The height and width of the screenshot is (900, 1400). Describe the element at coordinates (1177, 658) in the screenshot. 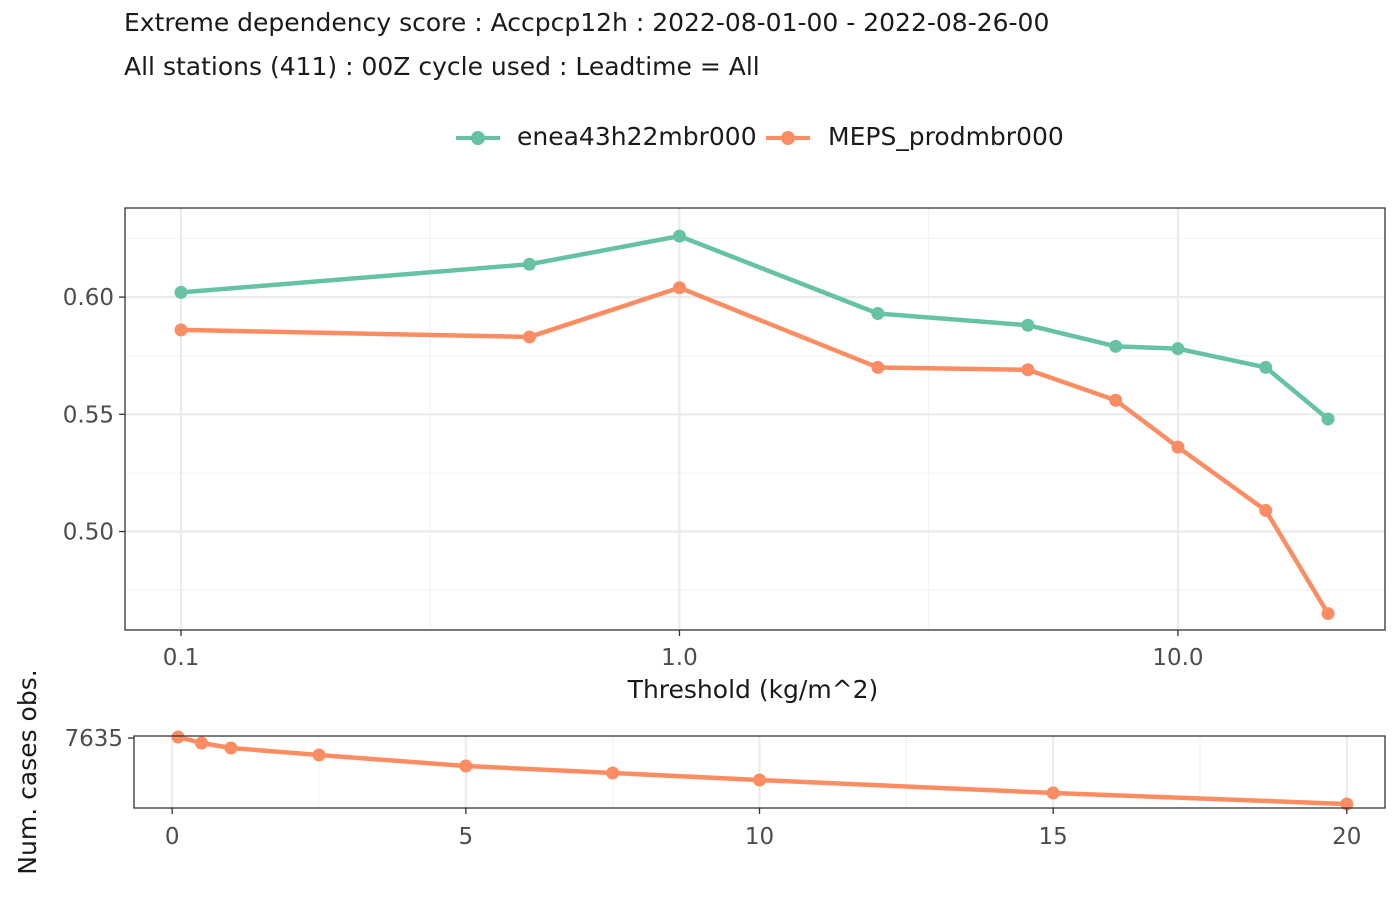

I see `x-tick-label: 10.0` at that location.